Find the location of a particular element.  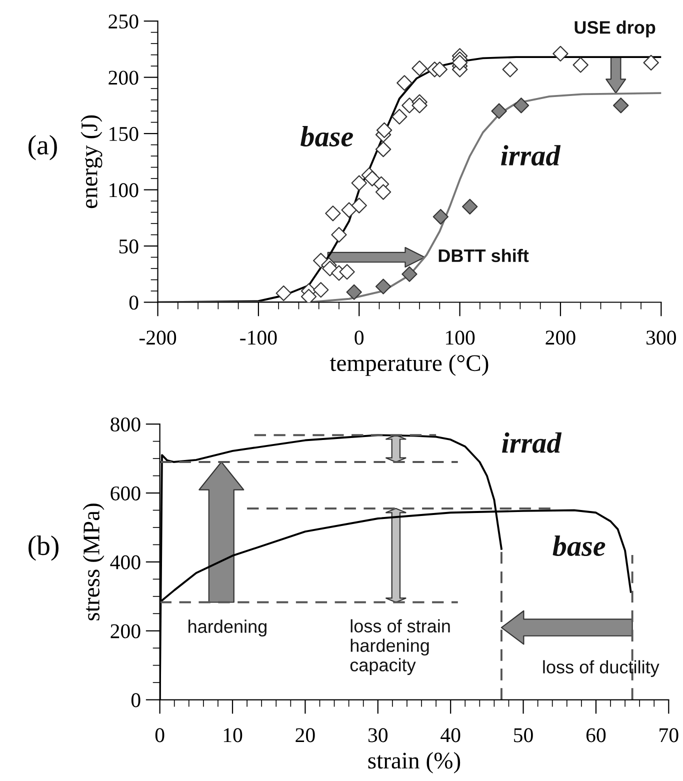

y-tick-label: 600 is located at coordinates (125, 493).